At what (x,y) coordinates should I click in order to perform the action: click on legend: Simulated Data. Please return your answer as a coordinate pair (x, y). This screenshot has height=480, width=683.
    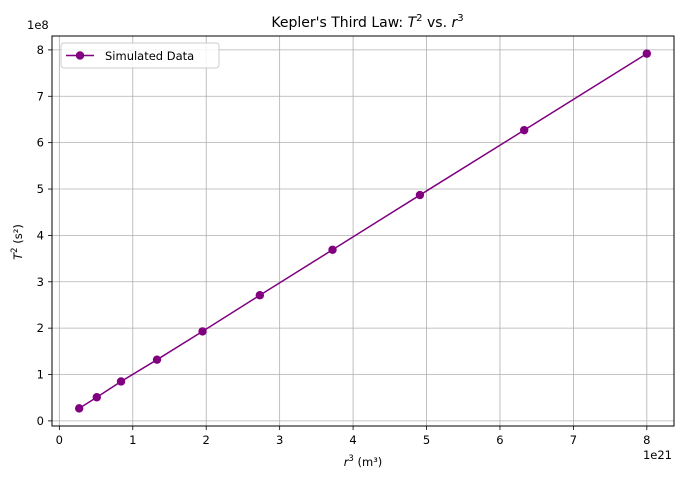
    Looking at the image, I should click on (140, 55).